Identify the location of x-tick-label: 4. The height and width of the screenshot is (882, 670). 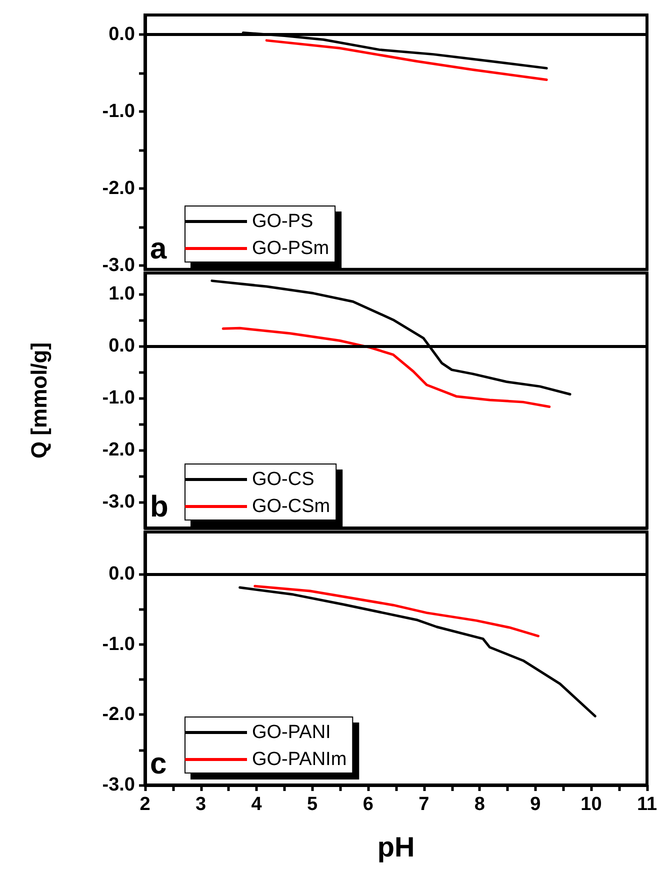
(256, 804).